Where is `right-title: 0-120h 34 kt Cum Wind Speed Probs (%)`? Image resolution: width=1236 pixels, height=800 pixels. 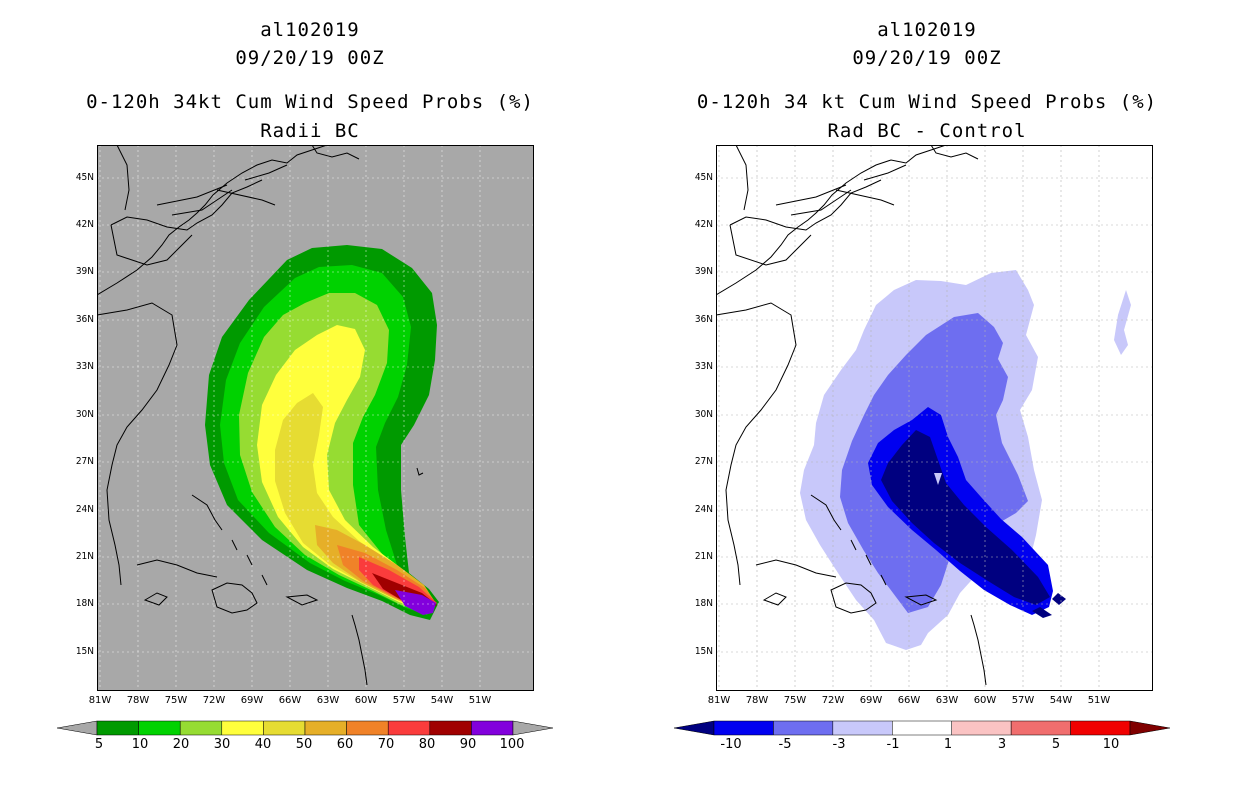
right-title: 0-120h 34 kt Cum Wind Speed Probs (%) is located at coordinates (927, 102).